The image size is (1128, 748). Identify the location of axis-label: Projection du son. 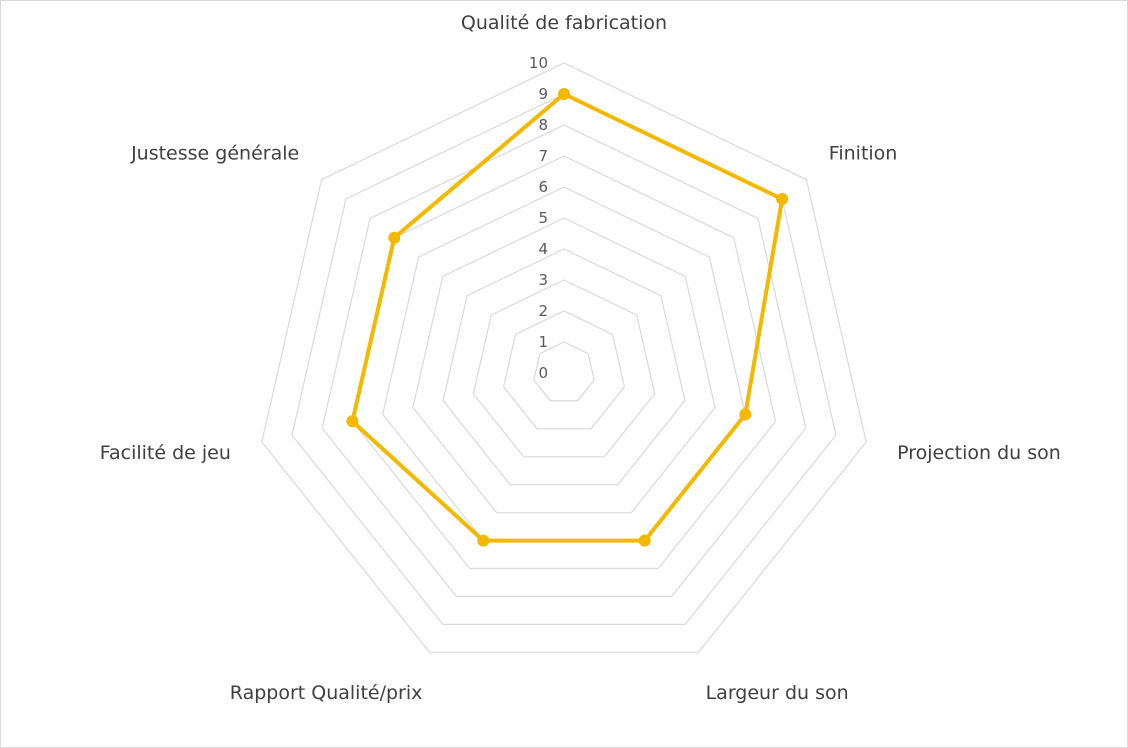
(979, 453).